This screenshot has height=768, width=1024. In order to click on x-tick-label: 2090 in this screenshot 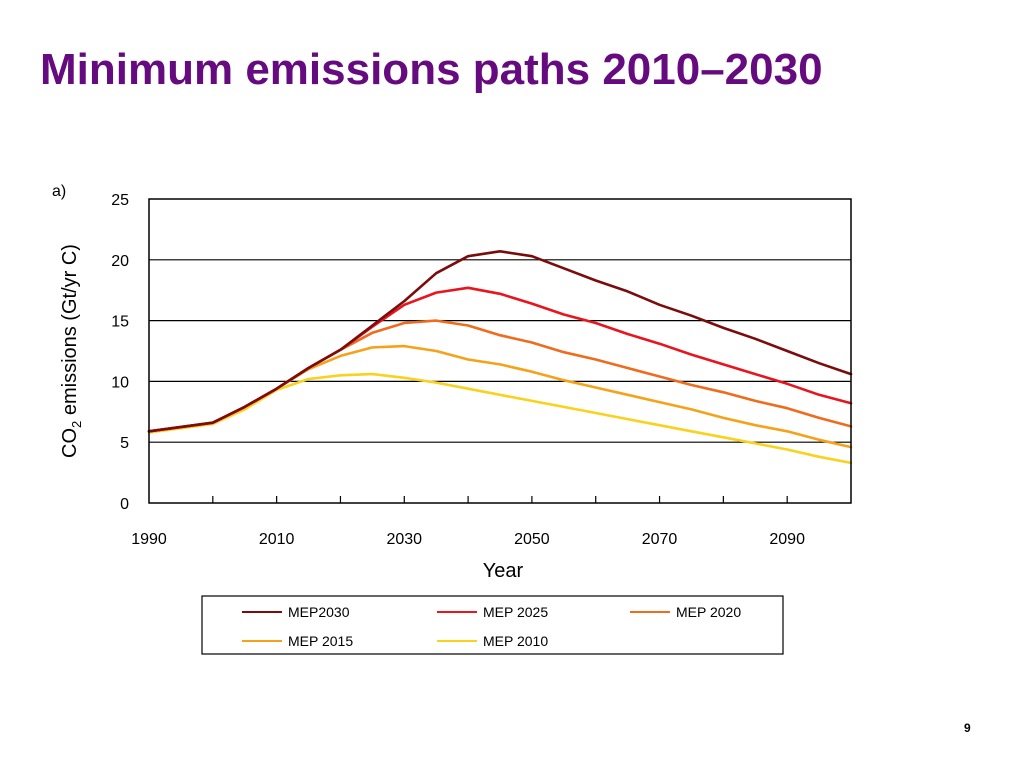, I will do `click(787, 539)`.